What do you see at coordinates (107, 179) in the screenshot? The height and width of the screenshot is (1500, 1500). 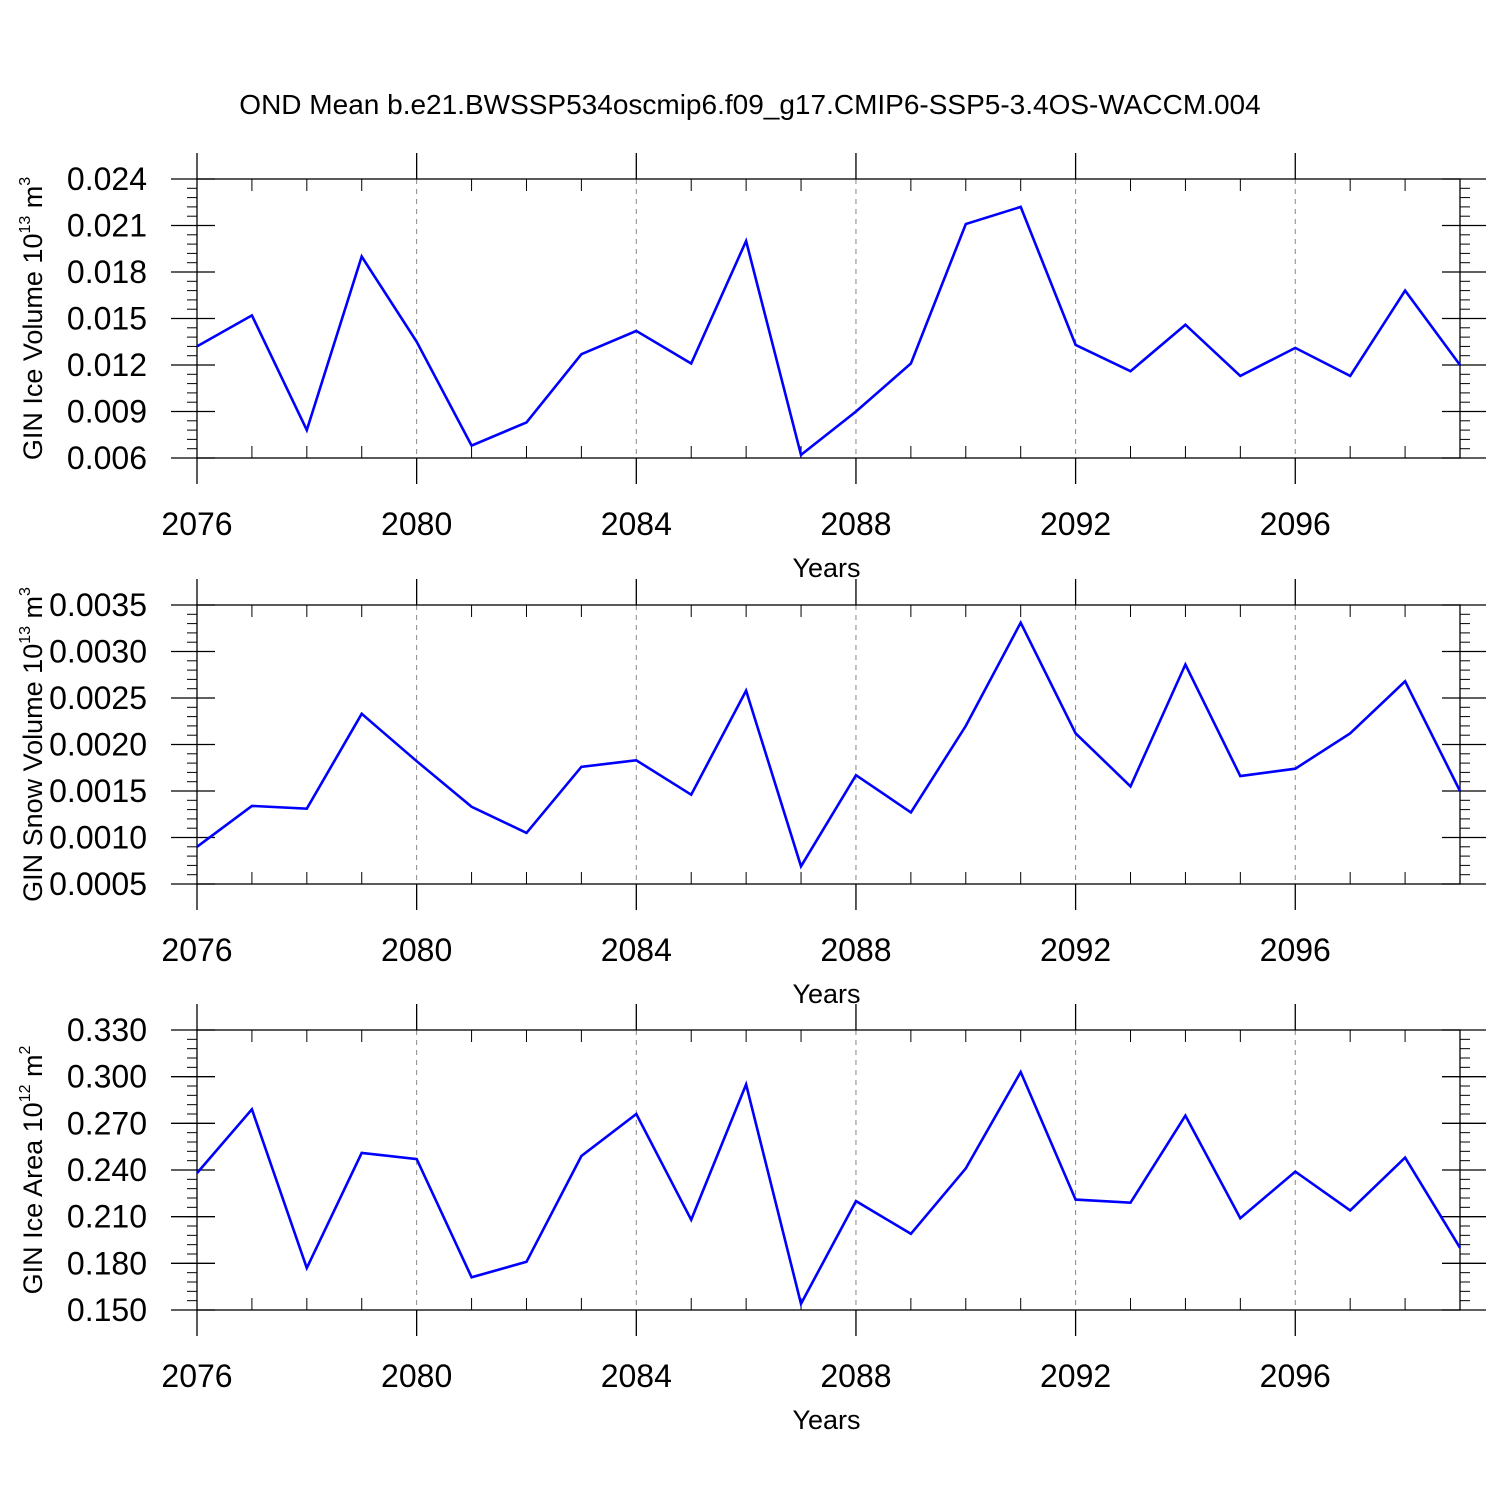 I see `y-tick-label-0.024: 0.024` at bounding box center [107, 179].